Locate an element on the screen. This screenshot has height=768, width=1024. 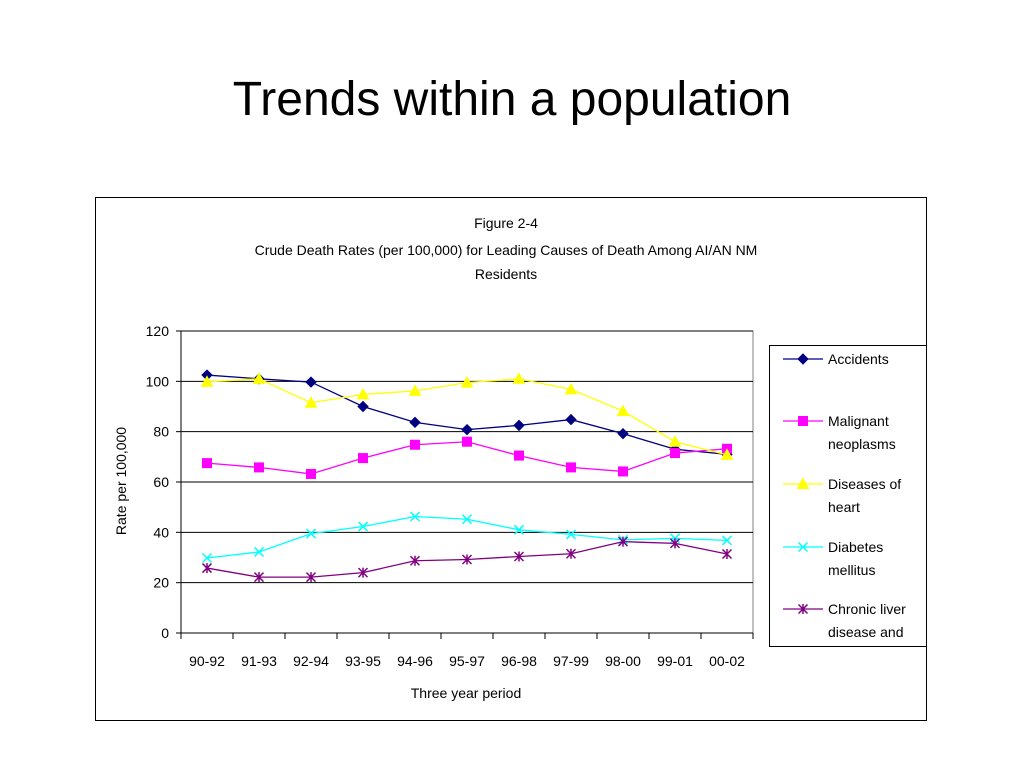
legend-label: mellitus is located at coordinates (851, 570).